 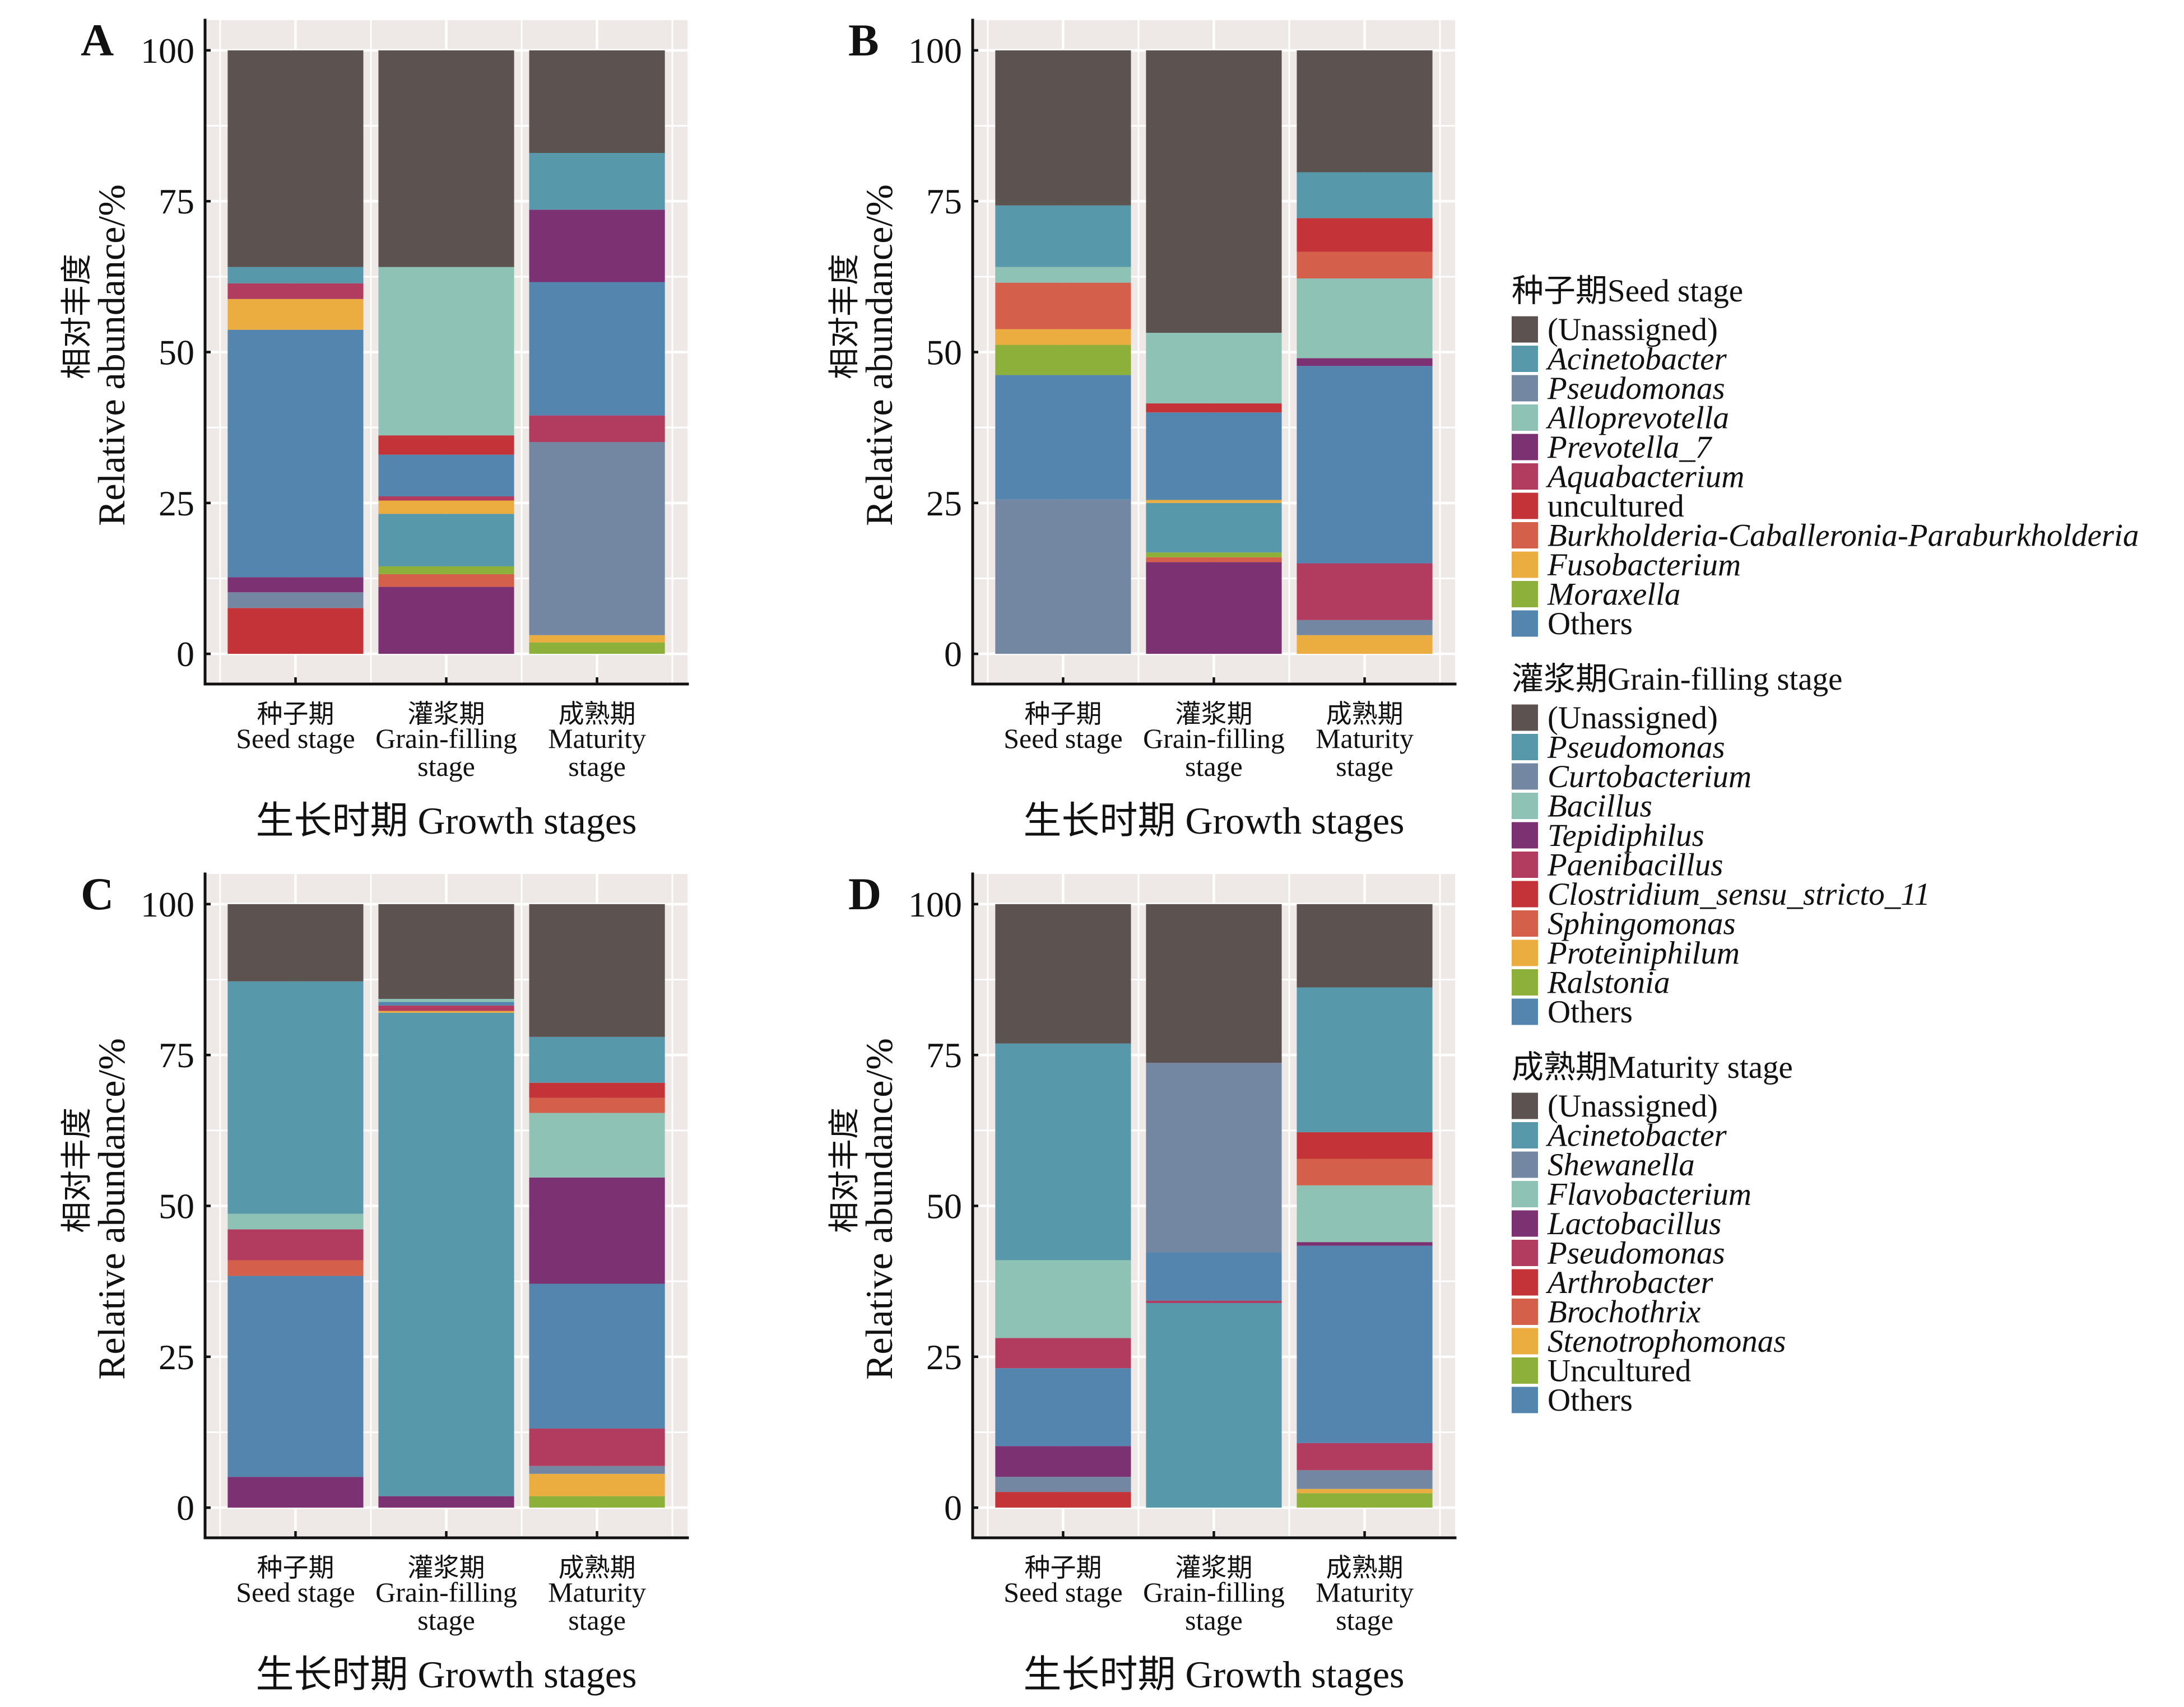 What do you see at coordinates (1365, 1567) in the screenshot?
I see `x-tick-label: 成熟期` at bounding box center [1365, 1567].